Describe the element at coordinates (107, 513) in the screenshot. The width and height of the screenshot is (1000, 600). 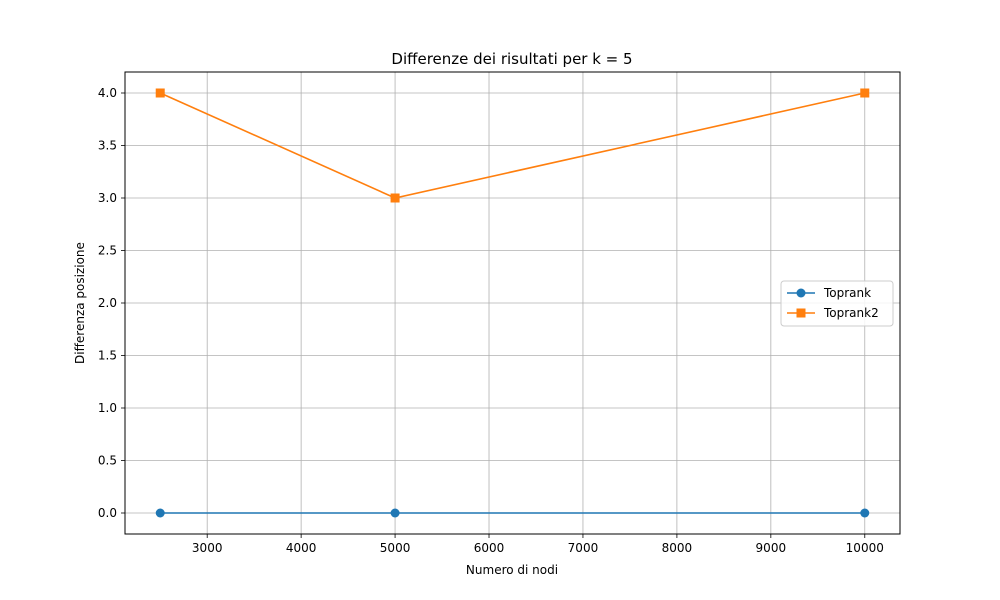
I see `y-tick-label: 0.0` at that location.